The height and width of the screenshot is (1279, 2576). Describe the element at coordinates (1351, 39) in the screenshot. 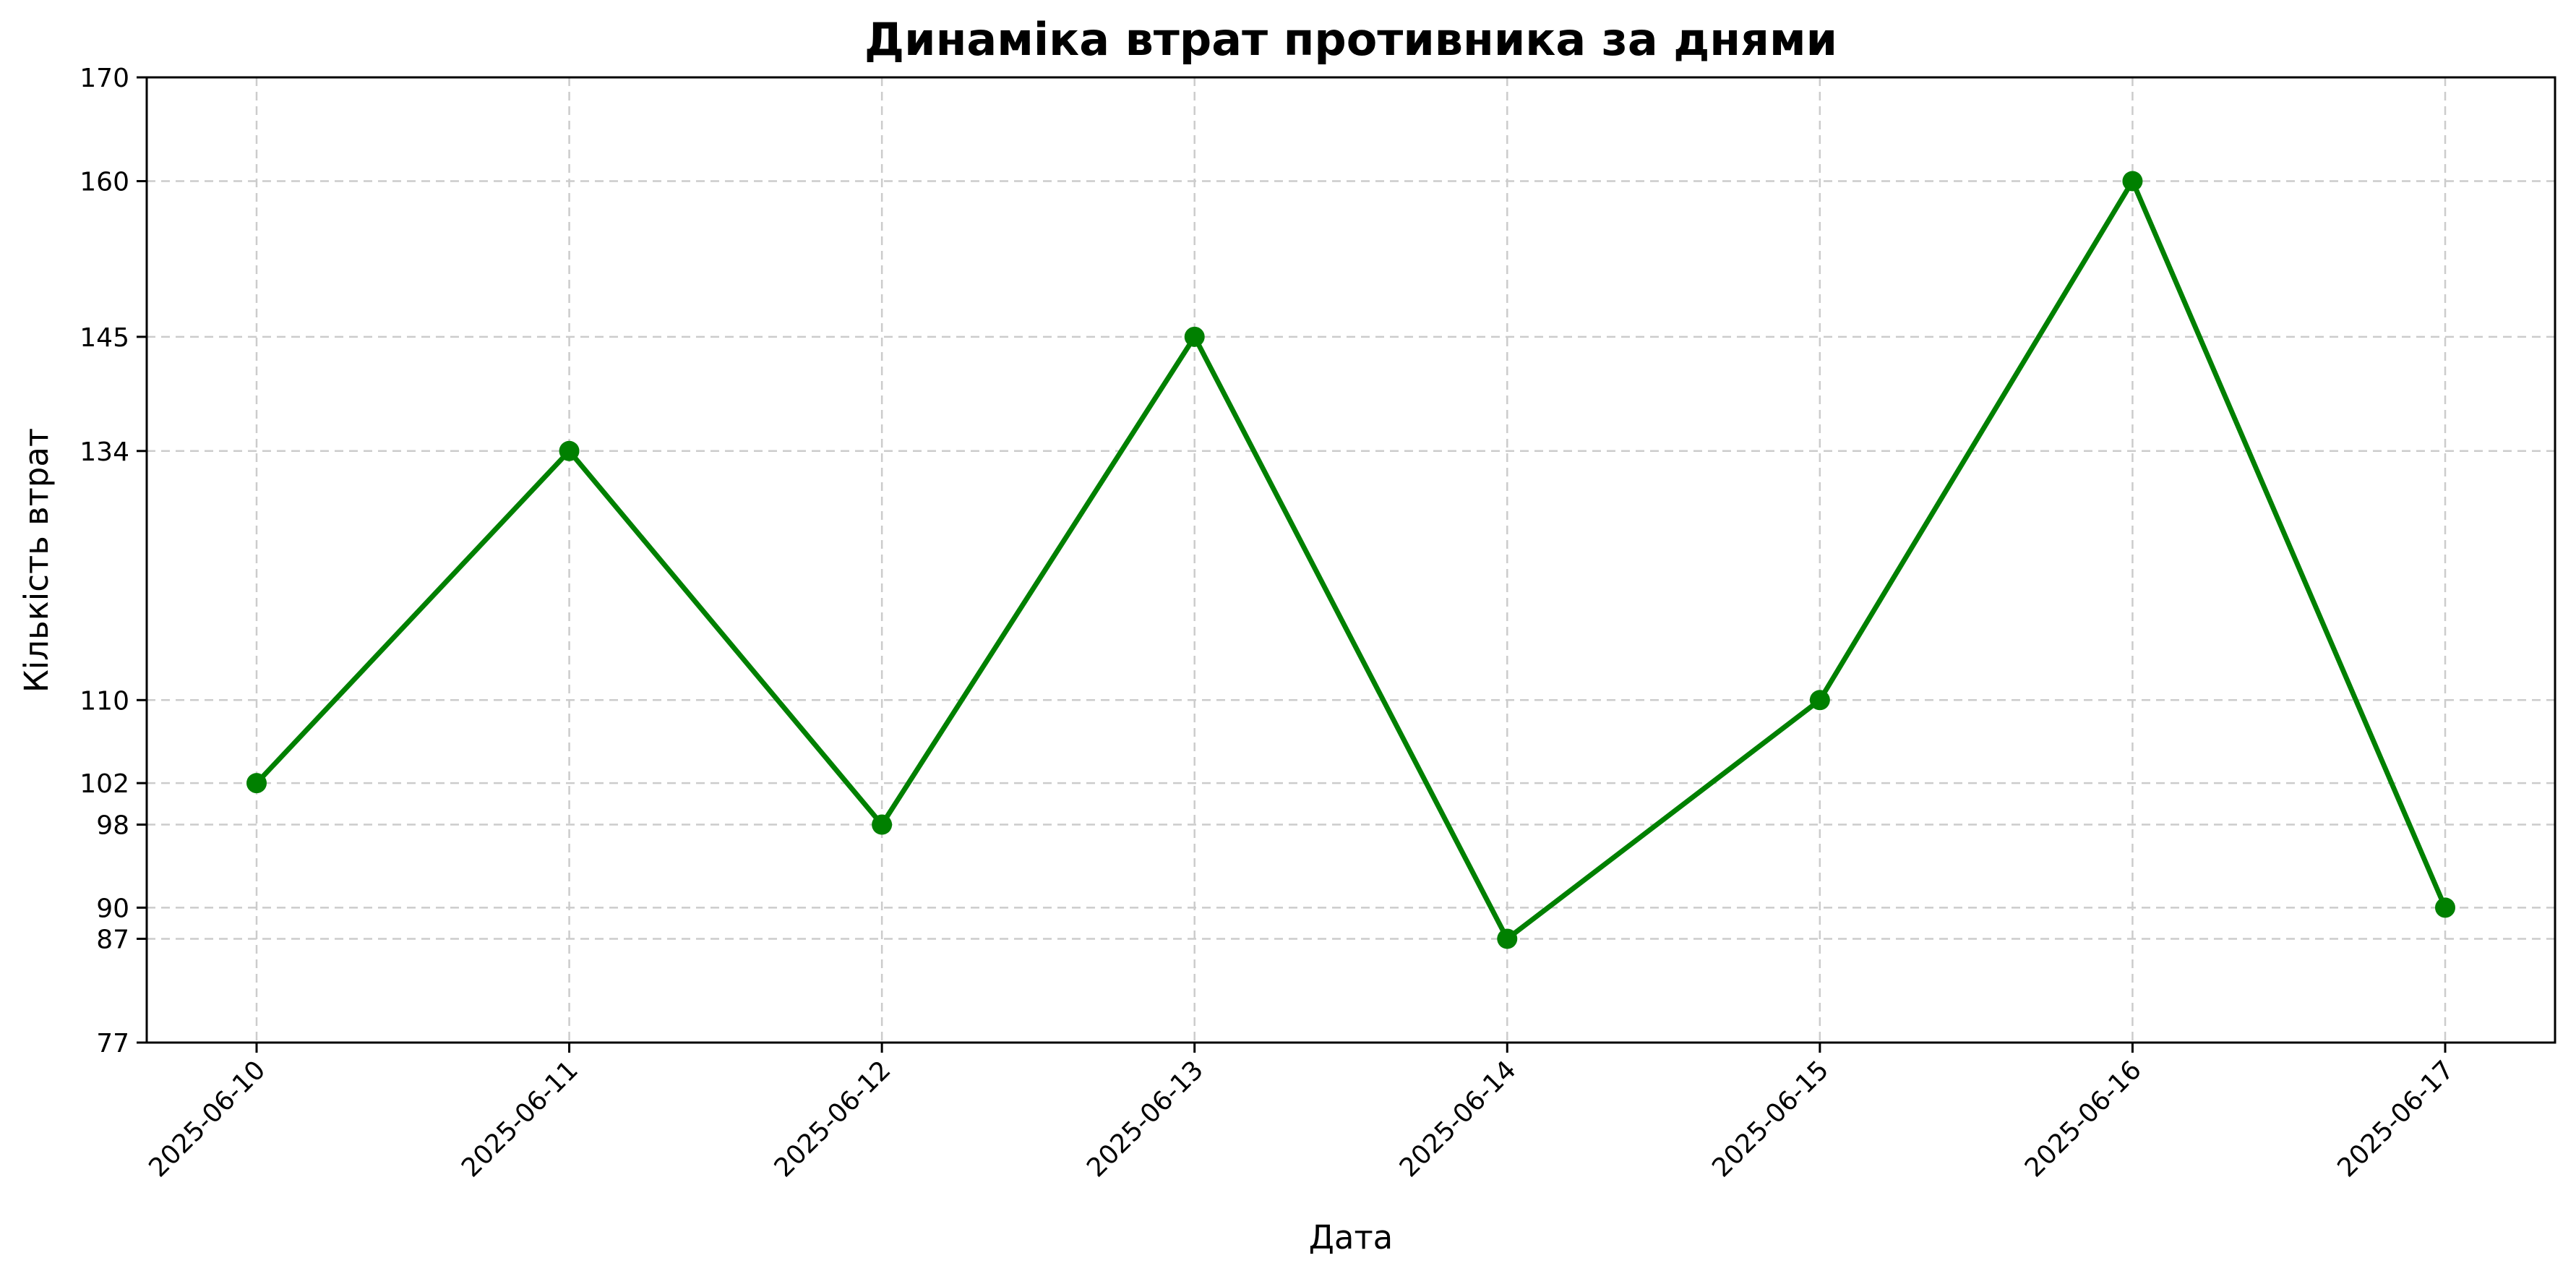

I see `chart-title: Динаміка втрат противника за днями` at that location.